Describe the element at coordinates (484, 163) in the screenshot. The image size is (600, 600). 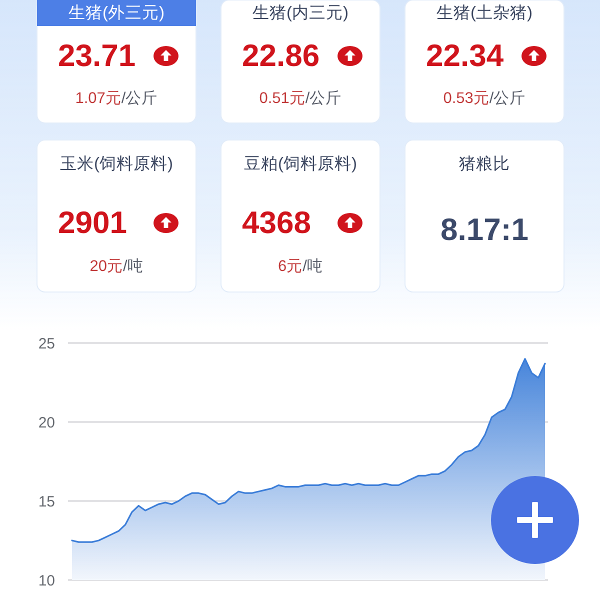
I see `text: 猪粮比` at that location.